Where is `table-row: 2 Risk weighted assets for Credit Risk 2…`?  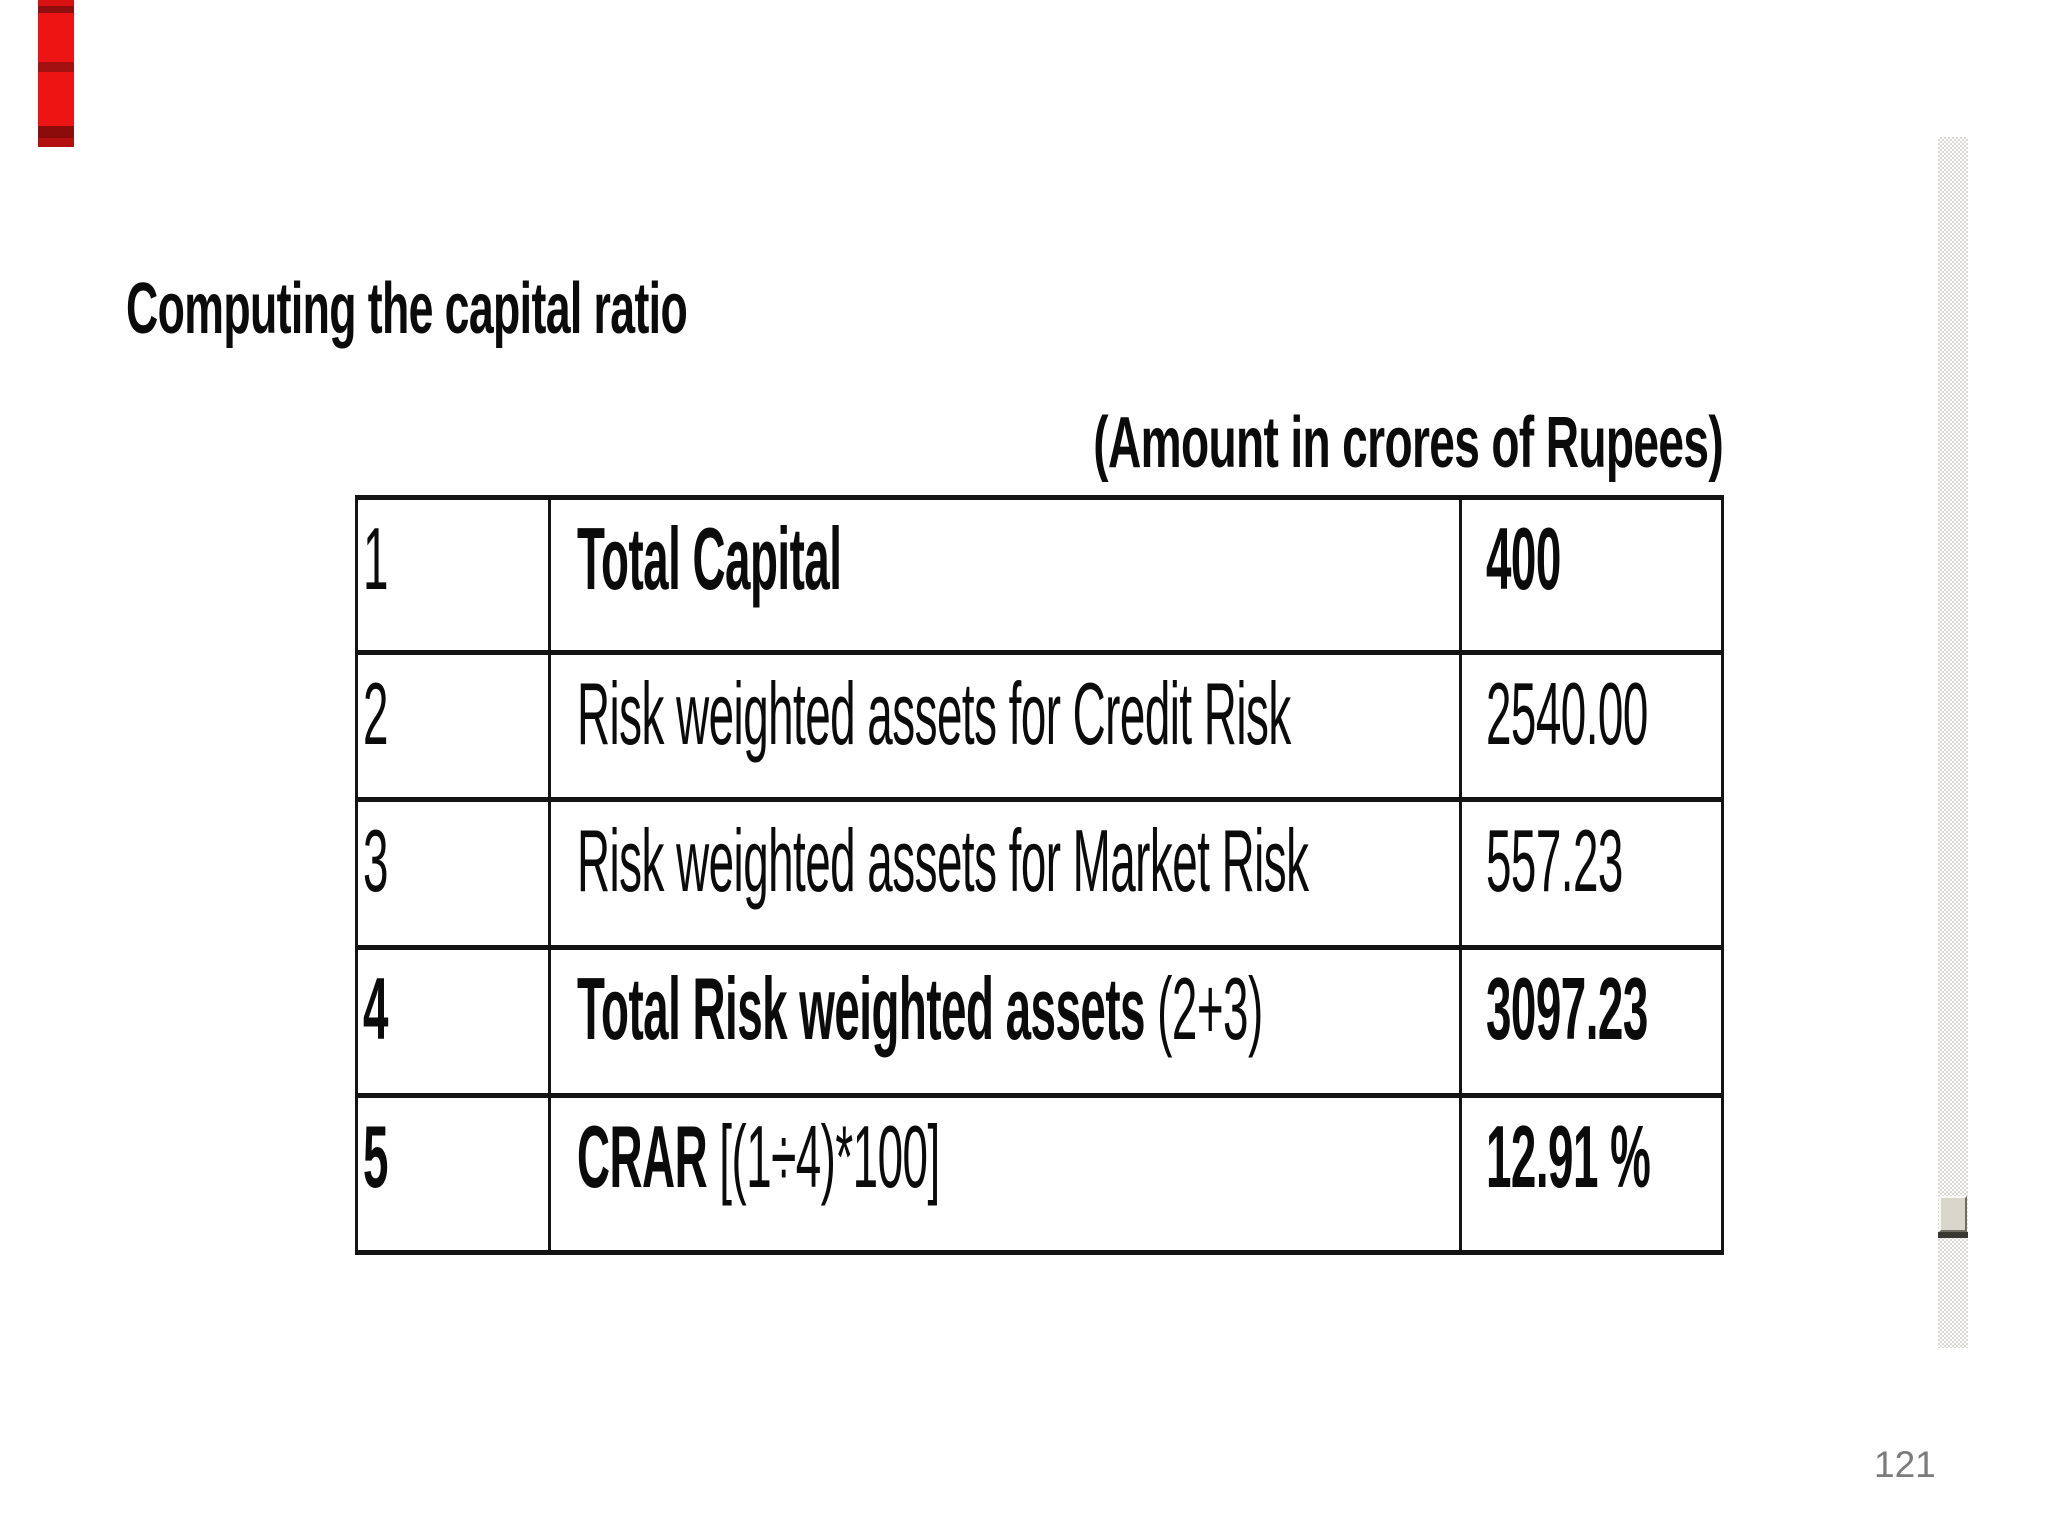 table-row: 2 Risk weighted assets for Credit Risk 2… is located at coordinates (1039, 726).